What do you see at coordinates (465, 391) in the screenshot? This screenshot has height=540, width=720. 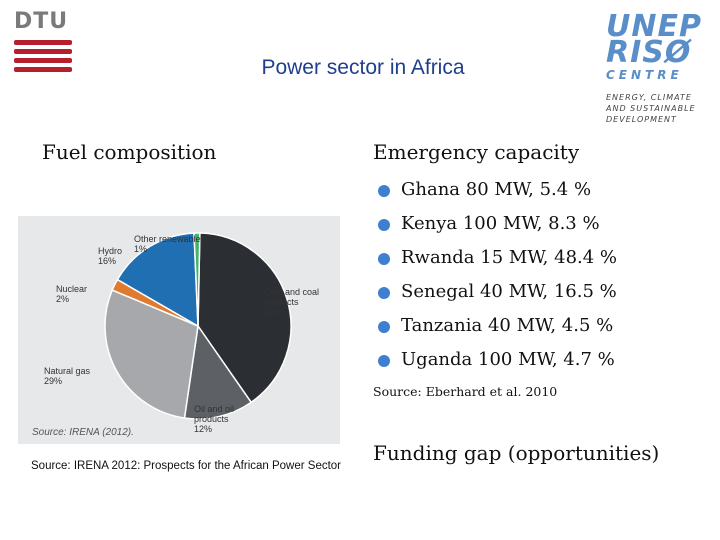 I see `right-source-caption: Source: Eberhard et al. 2010` at bounding box center [465, 391].